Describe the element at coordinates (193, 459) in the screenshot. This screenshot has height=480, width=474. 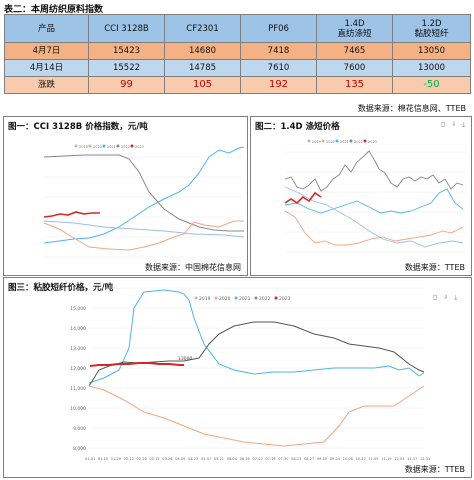
I see `x-tick: 04-23` at that location.